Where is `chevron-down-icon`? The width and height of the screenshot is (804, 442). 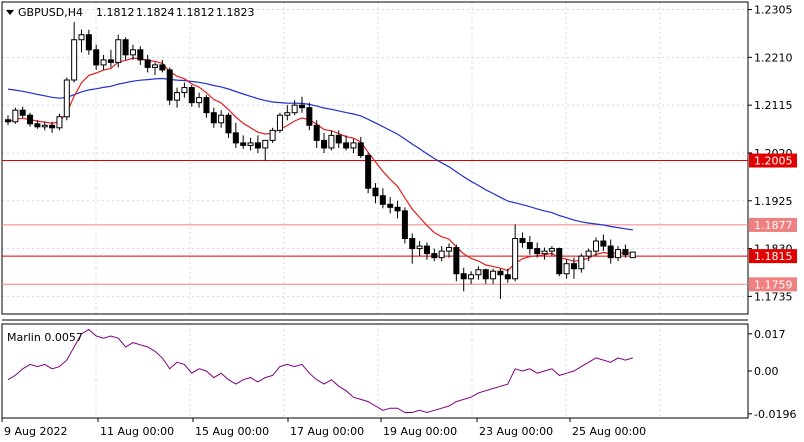 chevron-down-icon is located at coordinates (10, 12).